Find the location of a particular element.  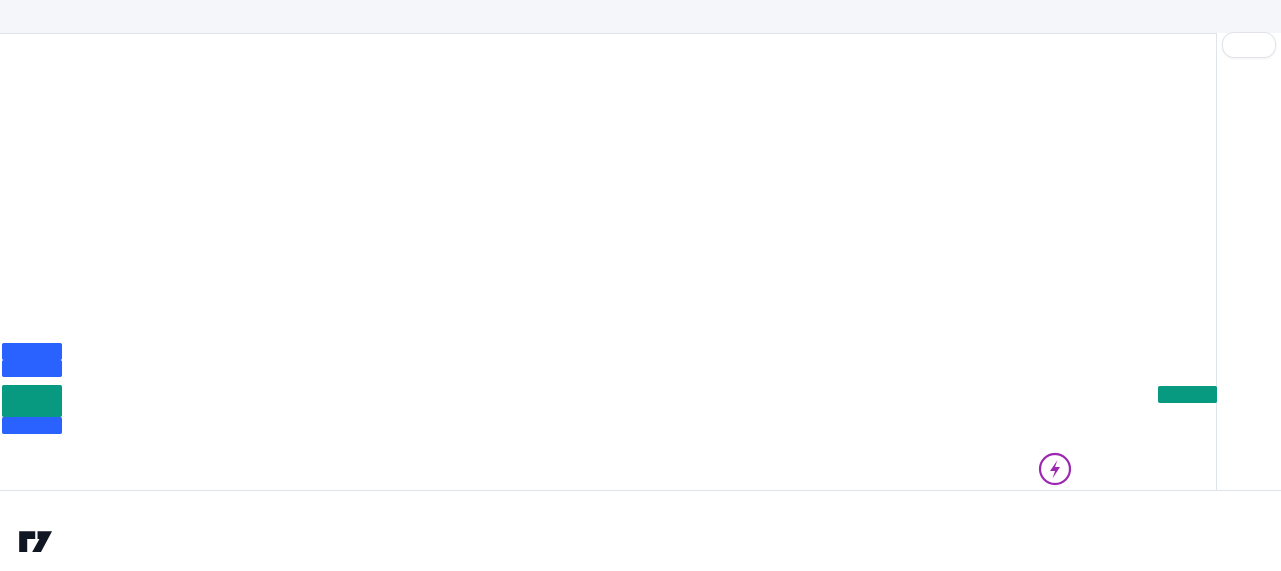

tradingview-logo-icon is located at coordinates (36, 541).